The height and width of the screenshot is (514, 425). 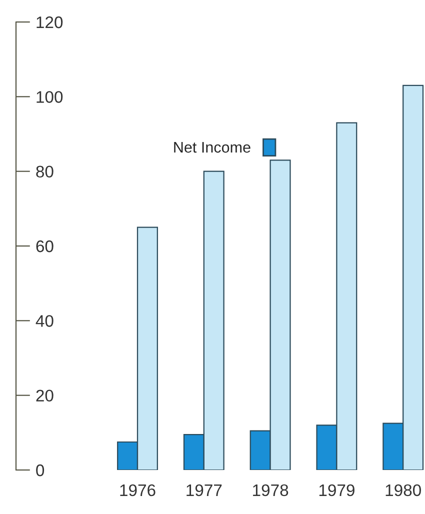 What do you see at coordinates (204, 490) in the screenshot?
I see `x-tick-label: 1977` at bounding box center [204, 490].